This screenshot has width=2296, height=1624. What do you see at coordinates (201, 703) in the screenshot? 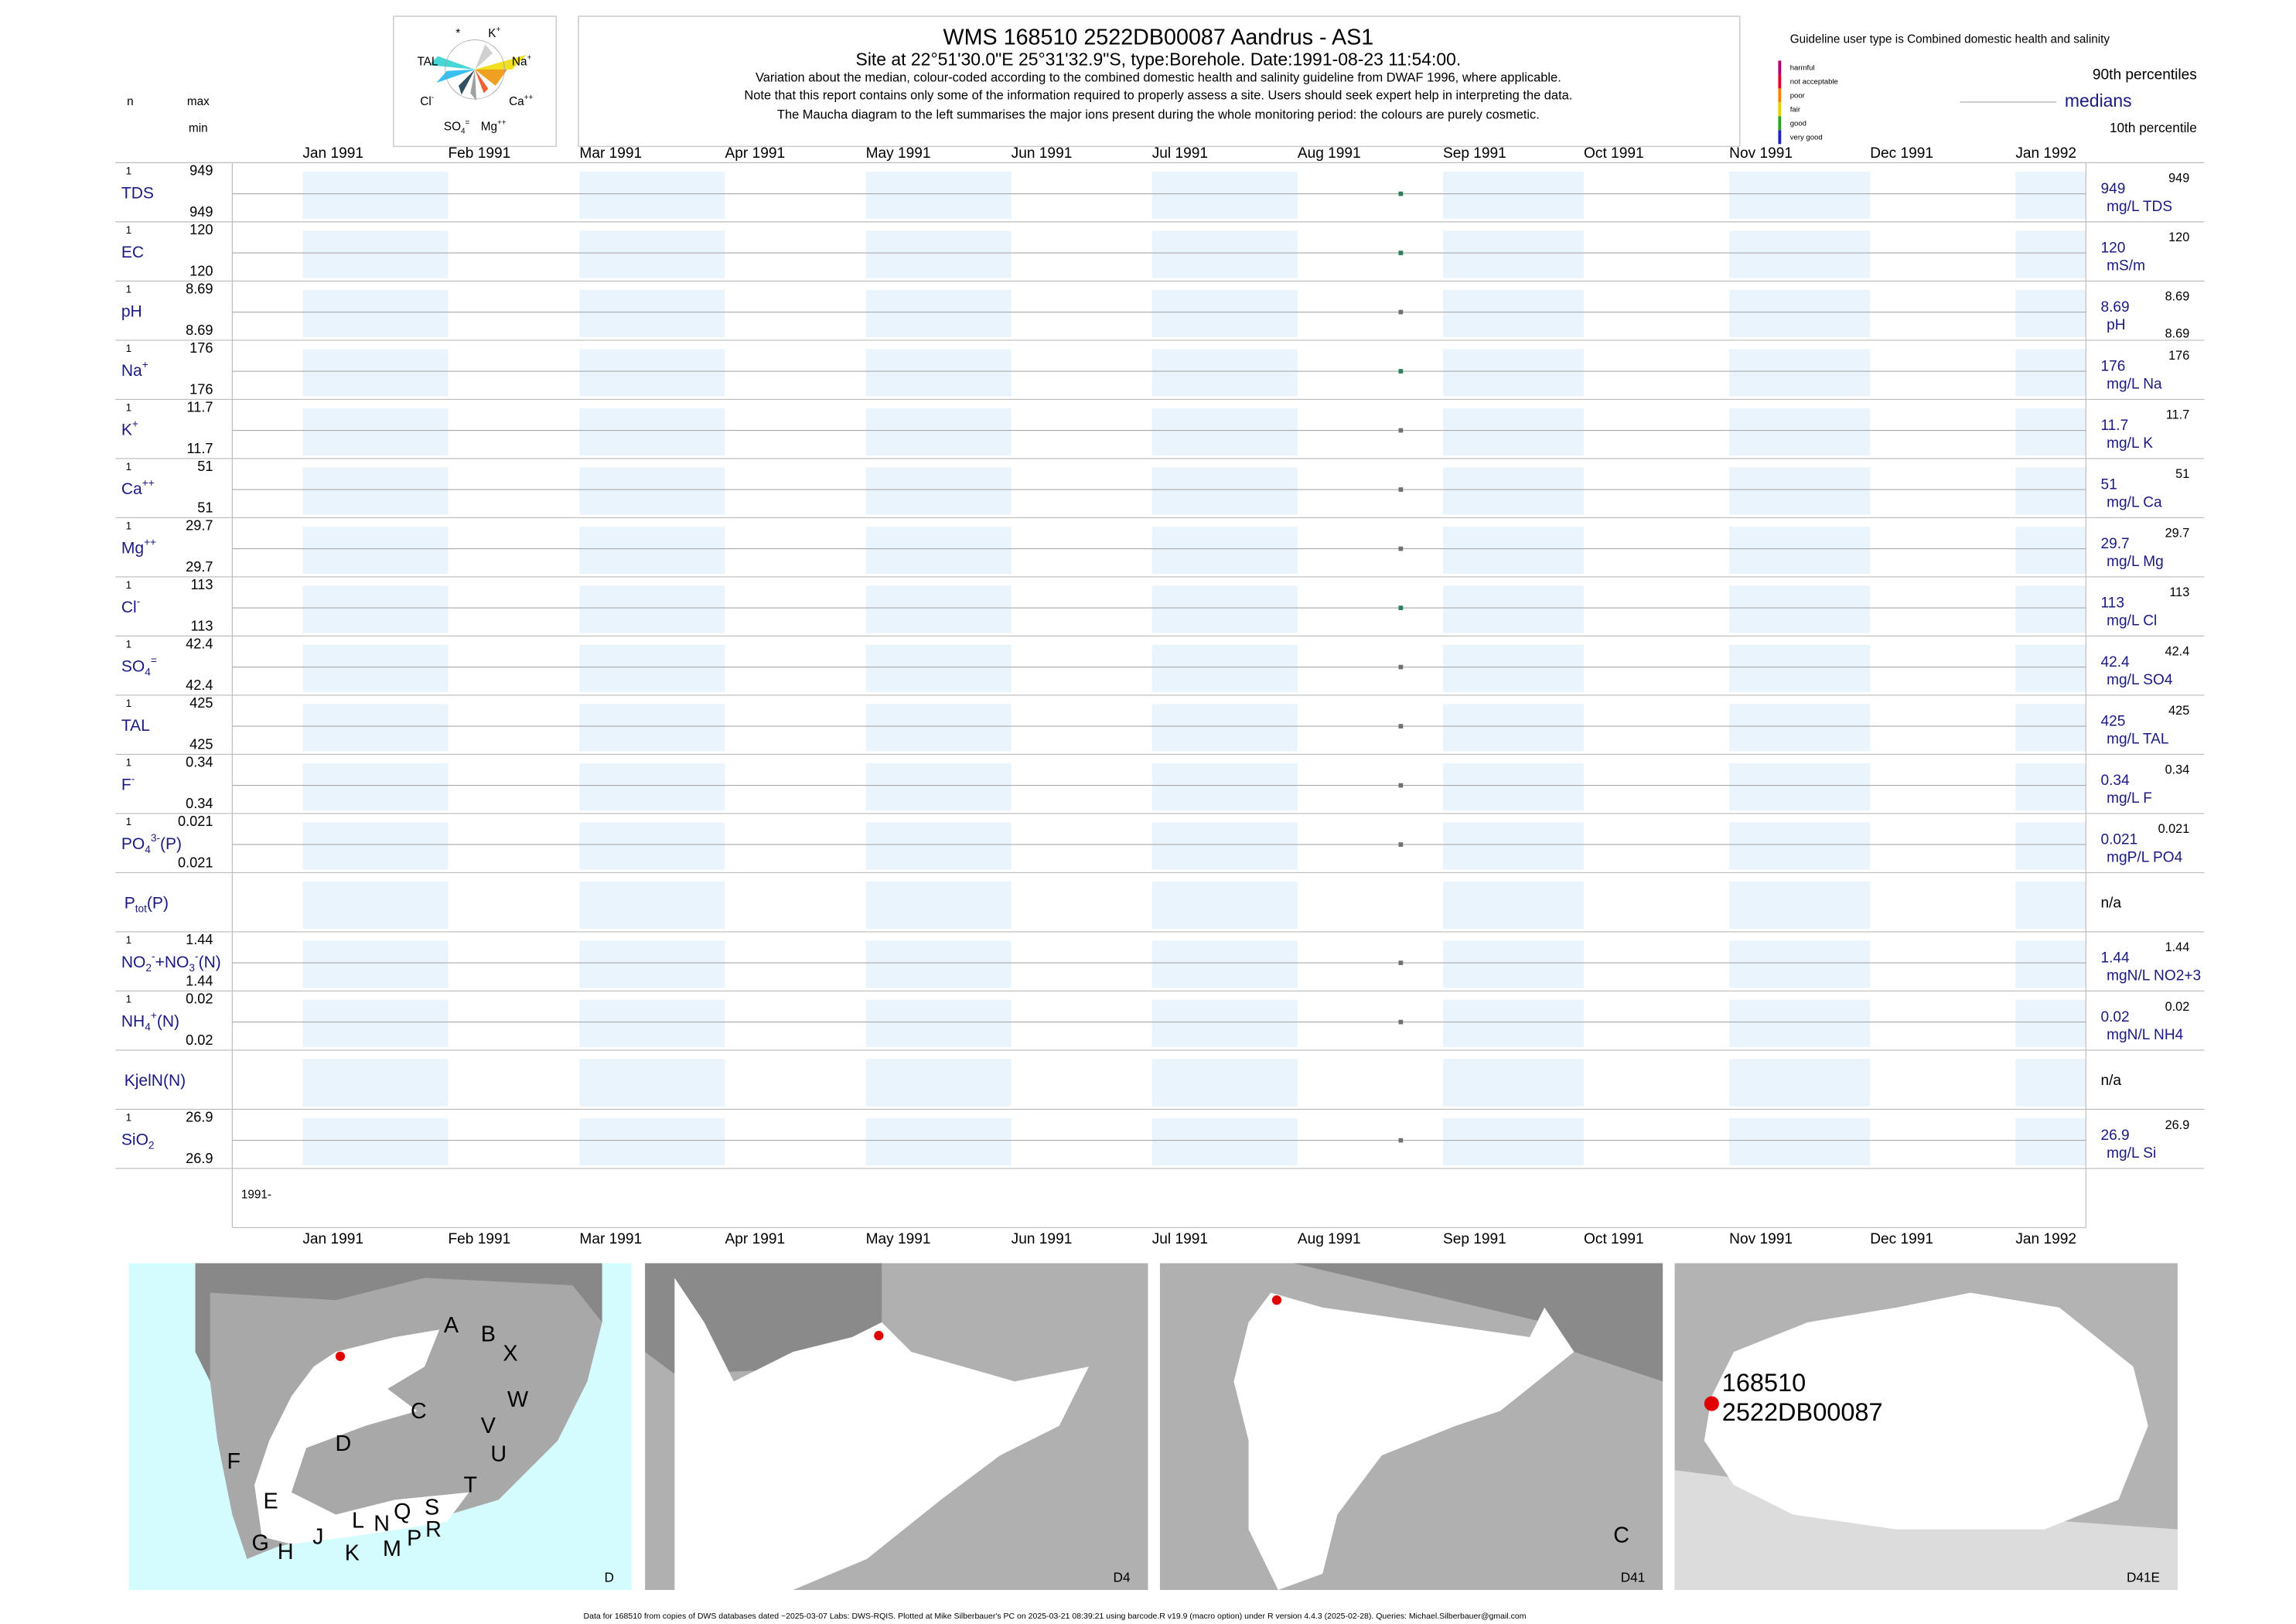
I see `max-value: 425` at bounding box center [201, 703].